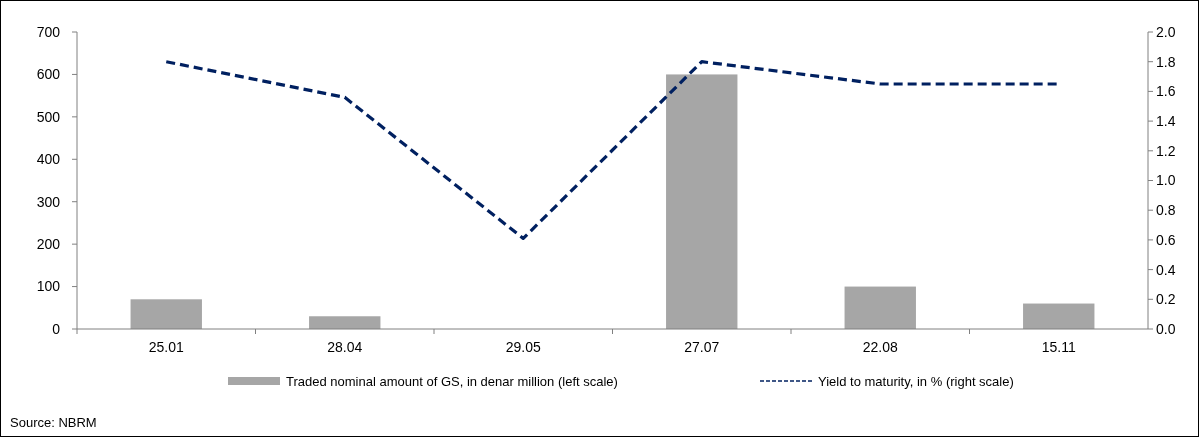  Describe the element at coordinates (1166, 31) in the screenshot. I see `y2-tick-label: 2.0` at that location.